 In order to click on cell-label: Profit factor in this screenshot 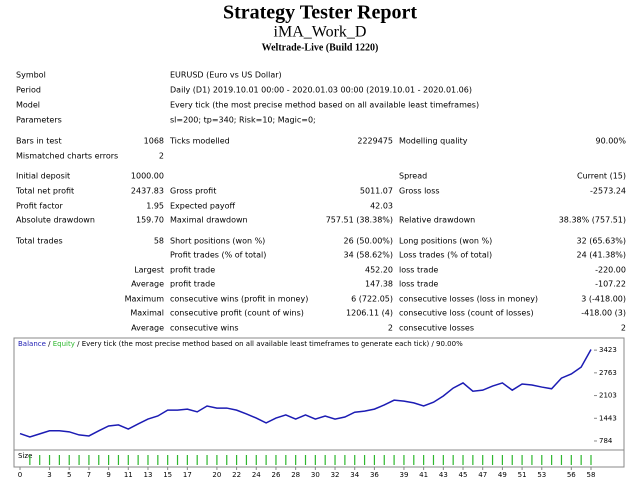, I will do `click(40, 206)`.